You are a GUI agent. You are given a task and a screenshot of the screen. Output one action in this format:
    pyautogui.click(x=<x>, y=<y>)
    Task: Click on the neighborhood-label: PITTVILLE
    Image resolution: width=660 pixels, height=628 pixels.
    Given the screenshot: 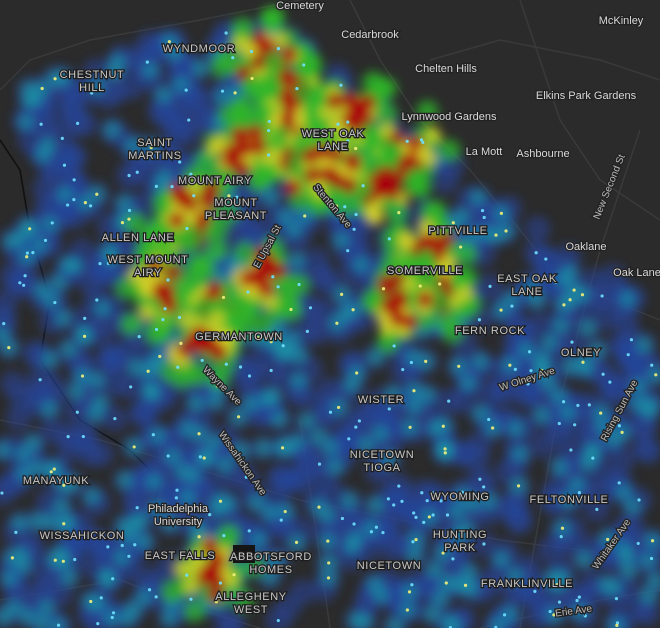 What is the action you would take?
    pyautogui.click(x=457, y=231)
    